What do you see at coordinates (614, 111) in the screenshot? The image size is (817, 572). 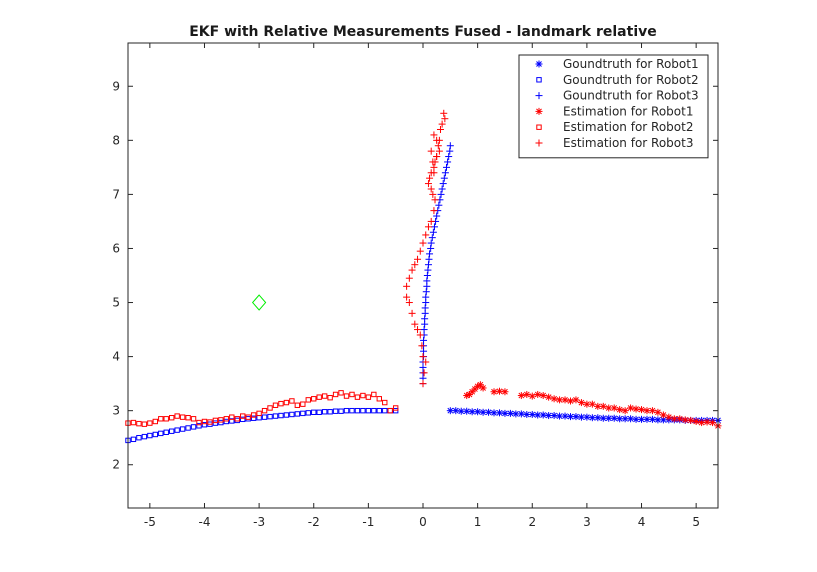 I see `legend-entry: Estimation for Robot1` at bounding box center [614, 111].